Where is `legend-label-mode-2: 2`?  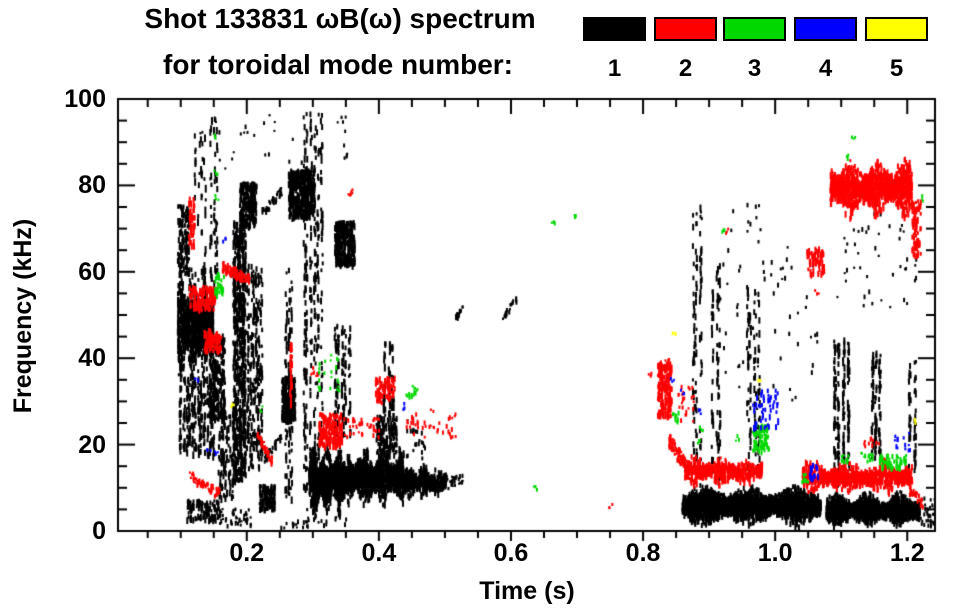
legend-label-mode-2: 2 is located at coordinates (685, 68).